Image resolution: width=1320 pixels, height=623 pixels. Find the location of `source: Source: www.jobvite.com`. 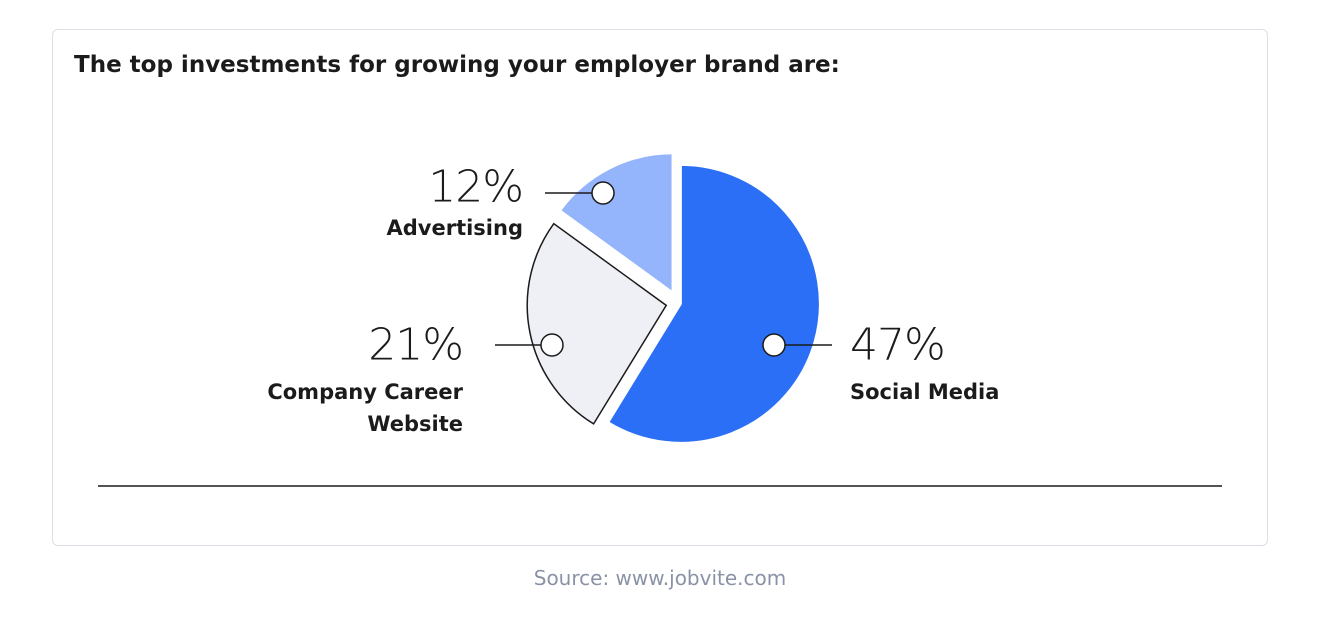

source: Source: www.jobvite.com is located at coordinates (660, 578).